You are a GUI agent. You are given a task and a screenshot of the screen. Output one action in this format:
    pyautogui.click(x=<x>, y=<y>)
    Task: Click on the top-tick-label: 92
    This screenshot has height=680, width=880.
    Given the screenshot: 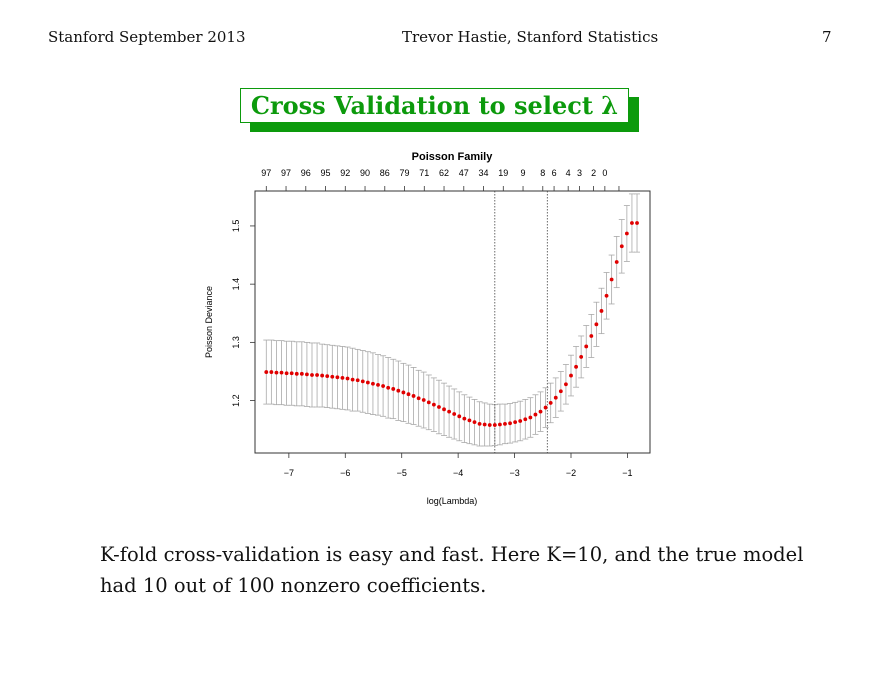 What is the action you would take?
    pyautogui.click(x=345, y=173)
    